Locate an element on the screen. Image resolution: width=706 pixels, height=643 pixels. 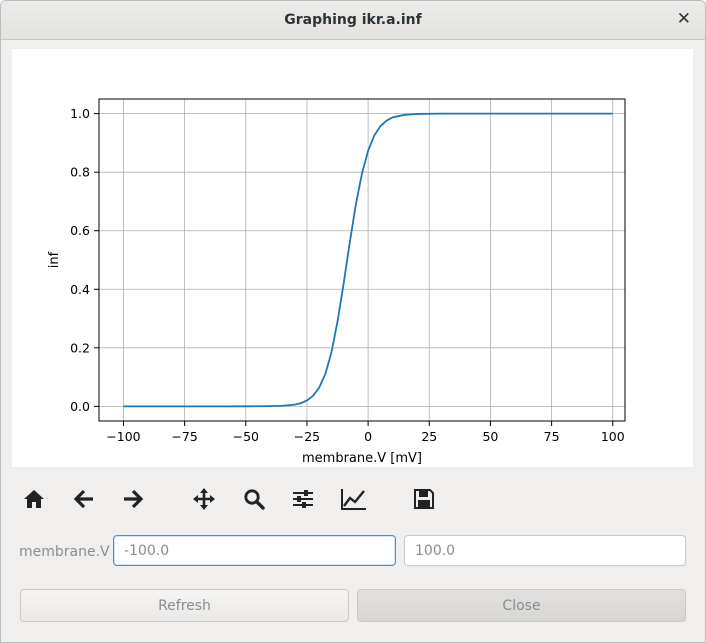
title-bar: Graphing ikr.a.inf ✕ is located at coordinates (353, 20).